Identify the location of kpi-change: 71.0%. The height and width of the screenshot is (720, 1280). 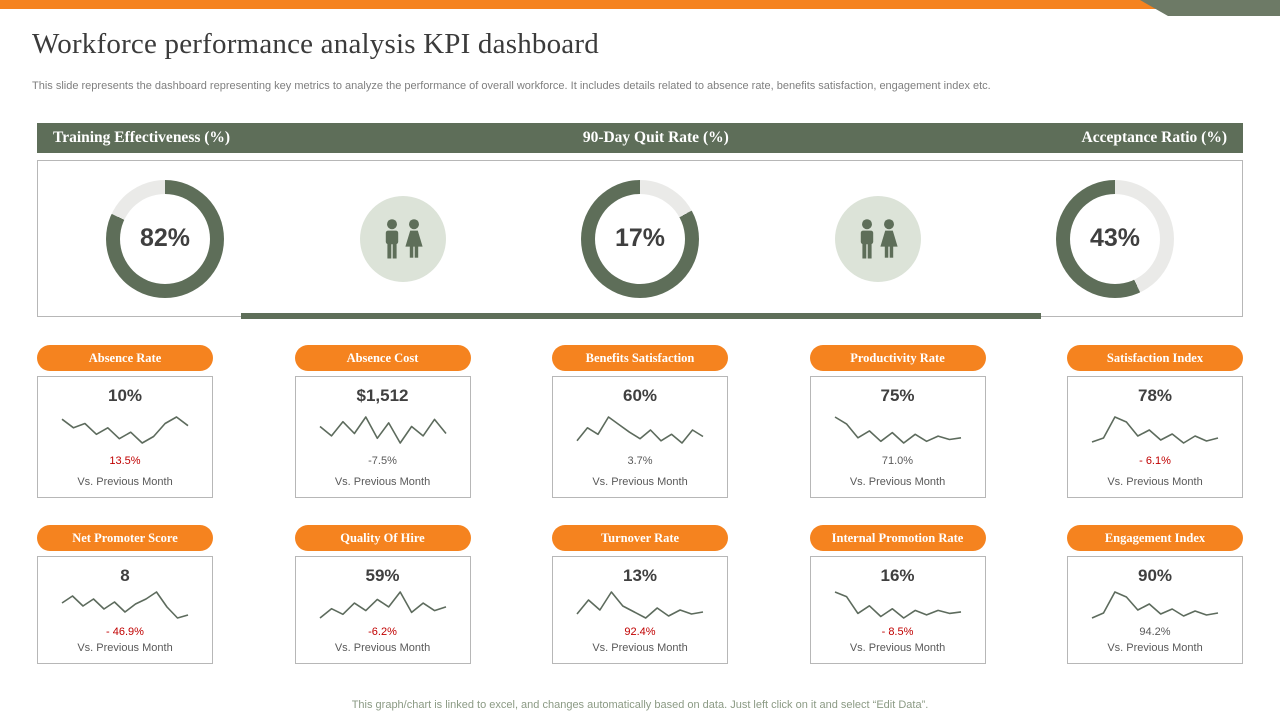
(897, 461).